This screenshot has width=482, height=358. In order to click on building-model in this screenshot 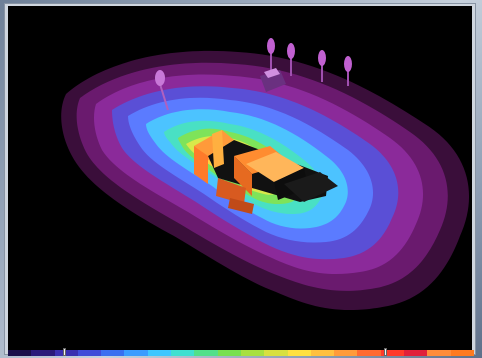, I will do `click(266, 172)`.